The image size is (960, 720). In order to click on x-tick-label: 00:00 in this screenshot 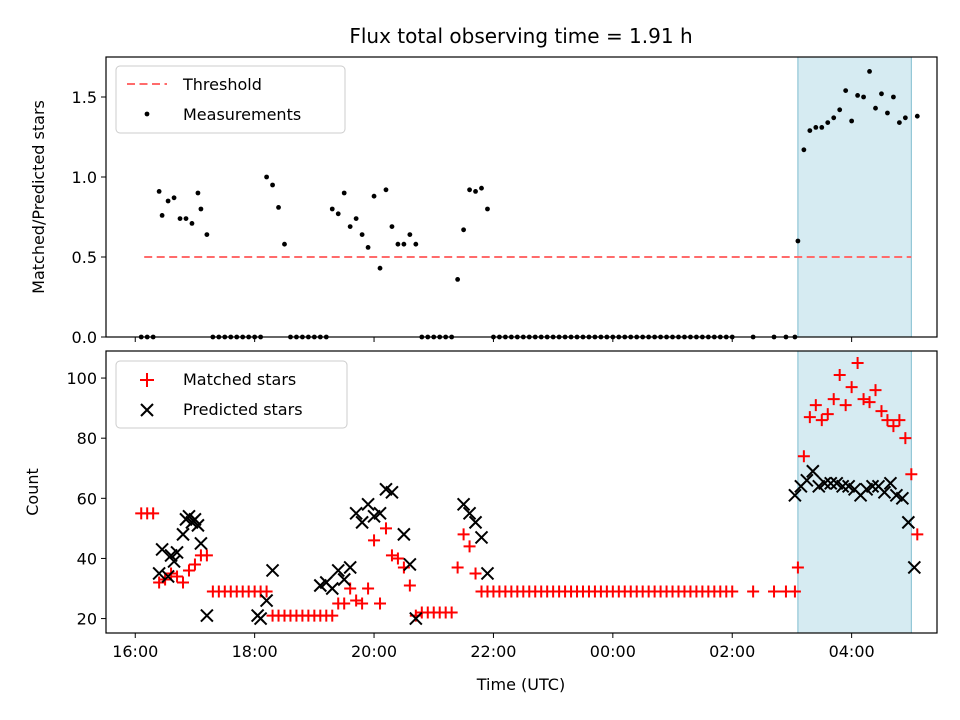, I will do `click(613, 651)`.